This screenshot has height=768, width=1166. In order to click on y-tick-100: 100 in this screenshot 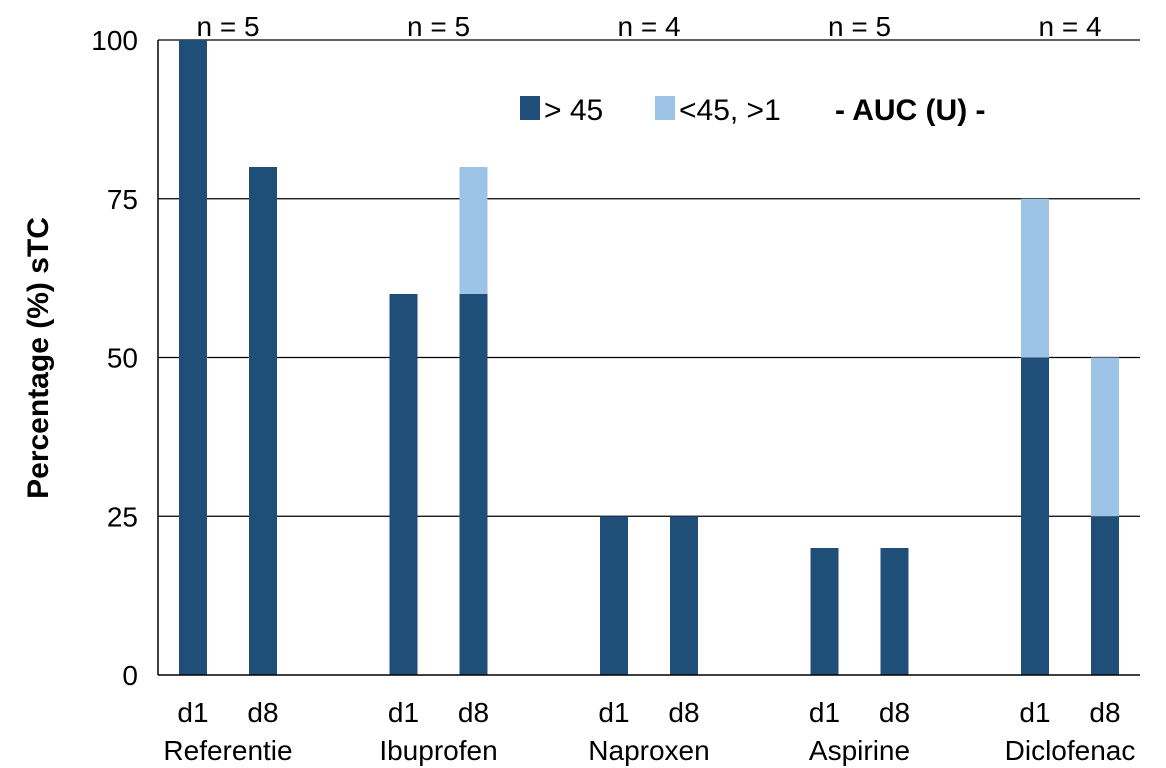, I will do `click(114, 40)`.